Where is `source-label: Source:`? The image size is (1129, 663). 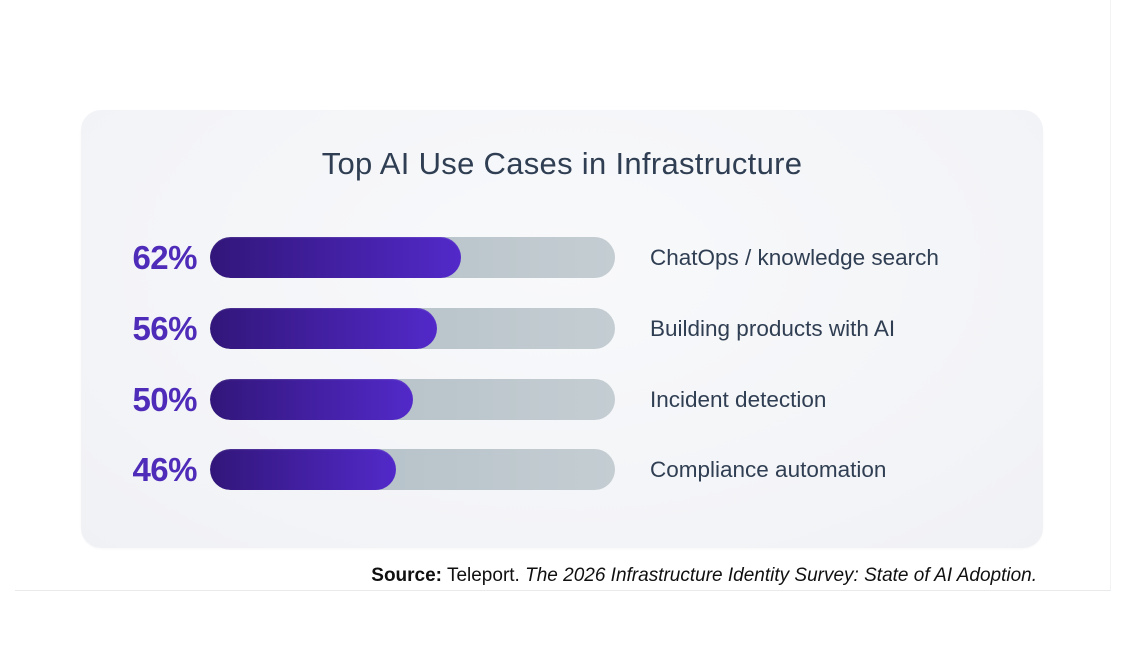
source-label: Source: is located at coordinates (407, 575).